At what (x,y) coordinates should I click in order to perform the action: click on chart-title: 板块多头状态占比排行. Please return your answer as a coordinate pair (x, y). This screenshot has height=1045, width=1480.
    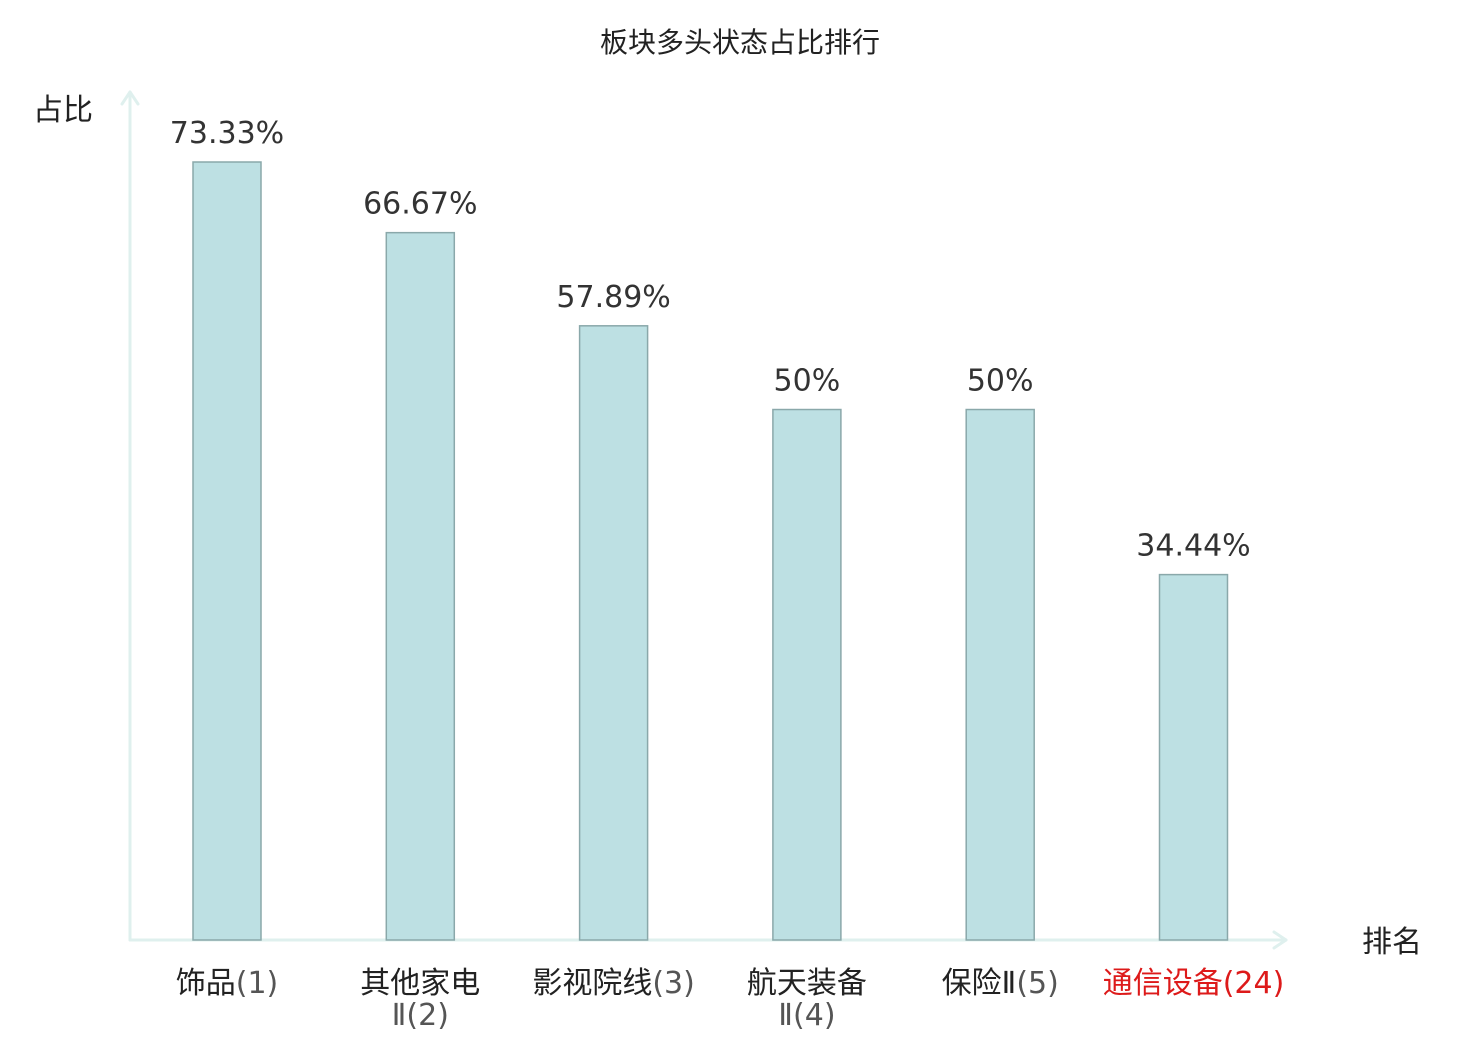
    Looking at the image, I should click on (740, 42).